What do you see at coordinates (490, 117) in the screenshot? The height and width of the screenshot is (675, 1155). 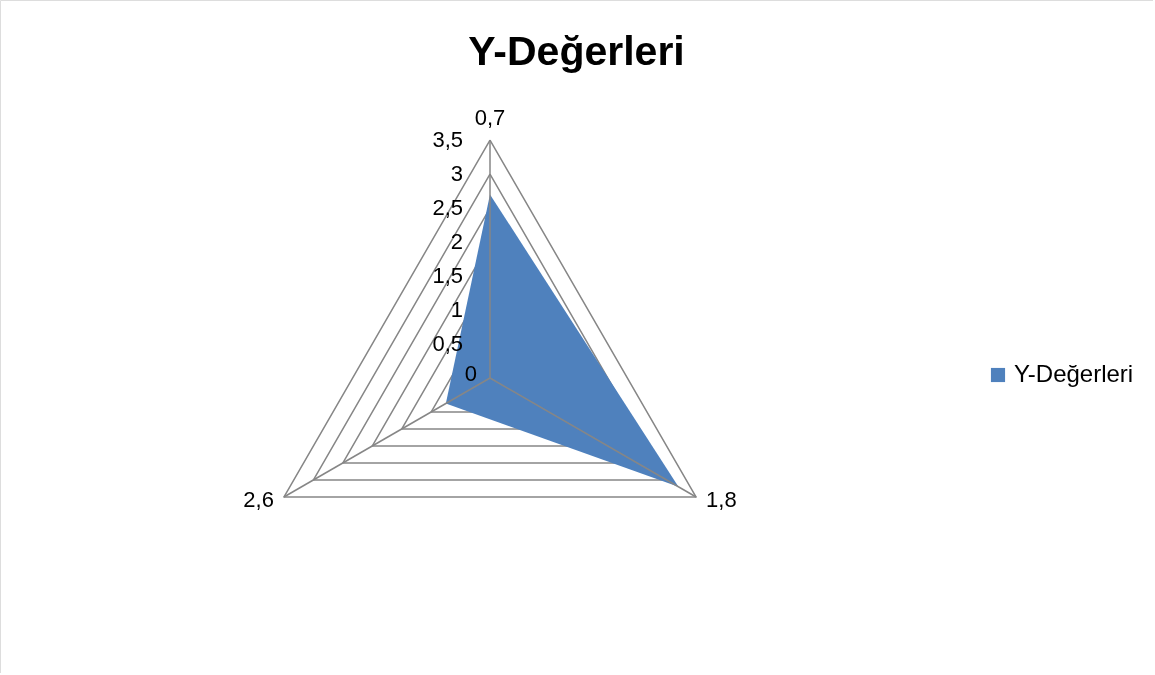 I see `spoke-label: 0,7` at bounding box center [490, 117].